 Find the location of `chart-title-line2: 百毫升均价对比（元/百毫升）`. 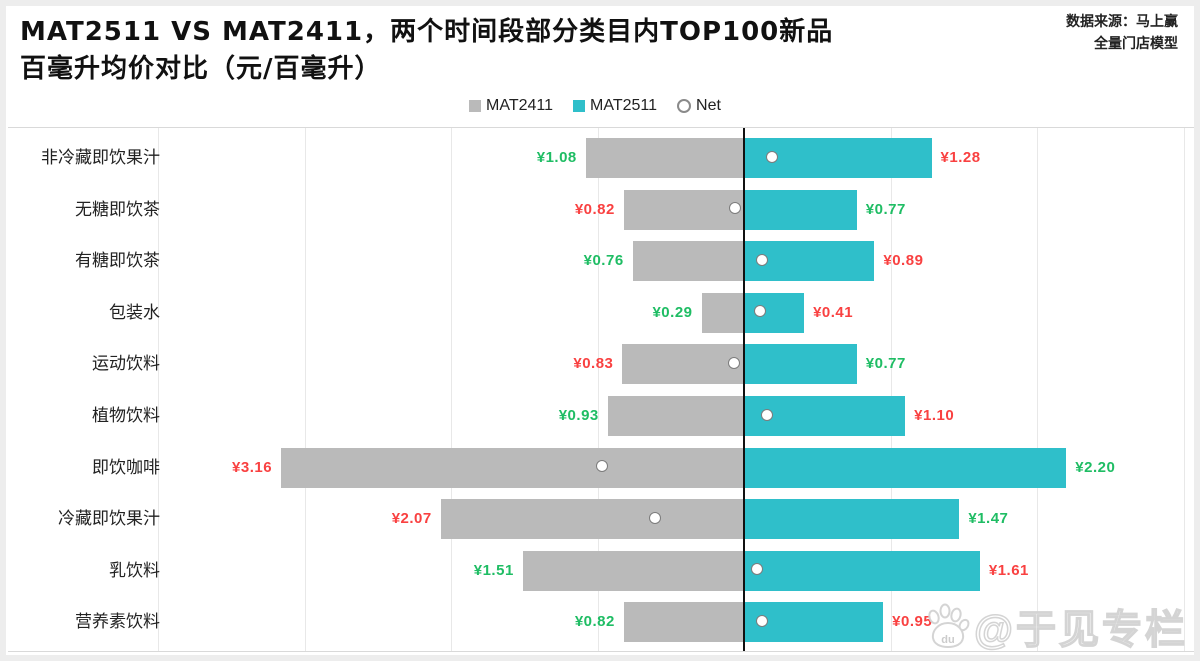

chart-title-line2: 百毫升均价对比（元/百毫升） is located at coordinates (201, 69).